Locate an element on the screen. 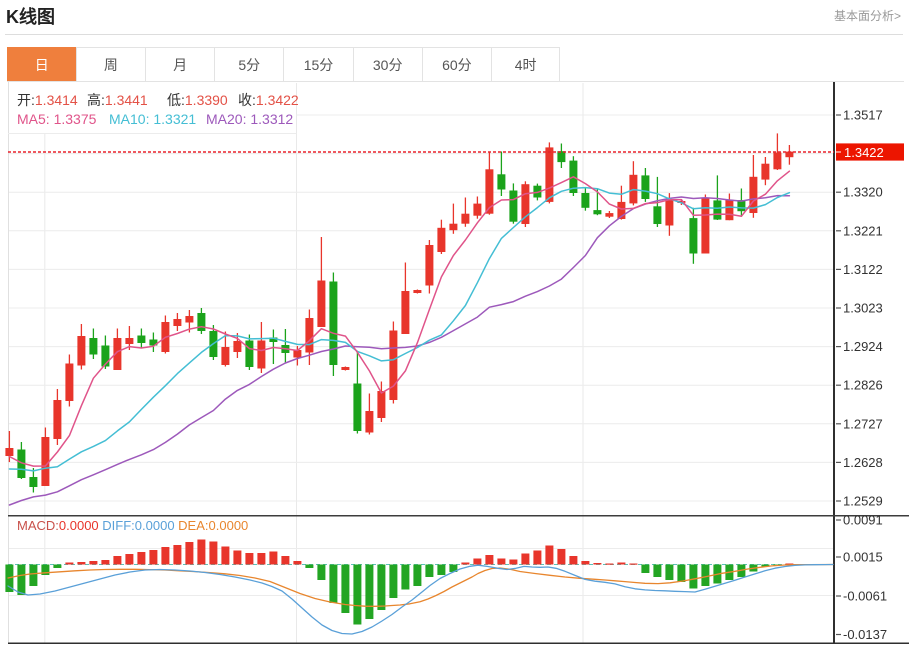 The image size is (909, 645). svg-text: -0.0137 is located at coordinates (865, 634).